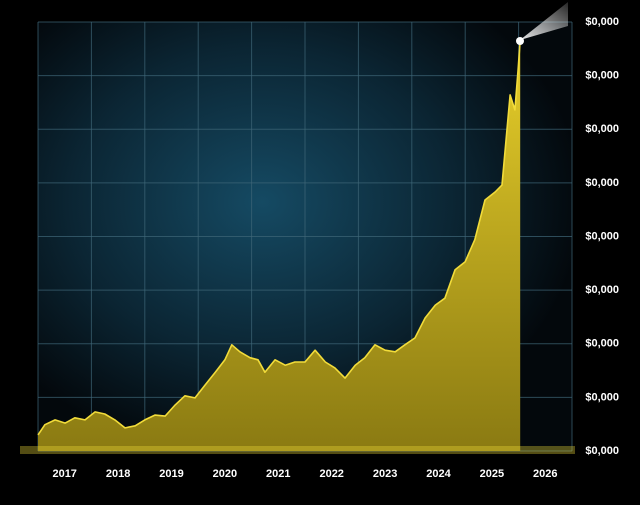 This screenshot has width=640, height=505. I want to click on light-beam, so click(544, 21).